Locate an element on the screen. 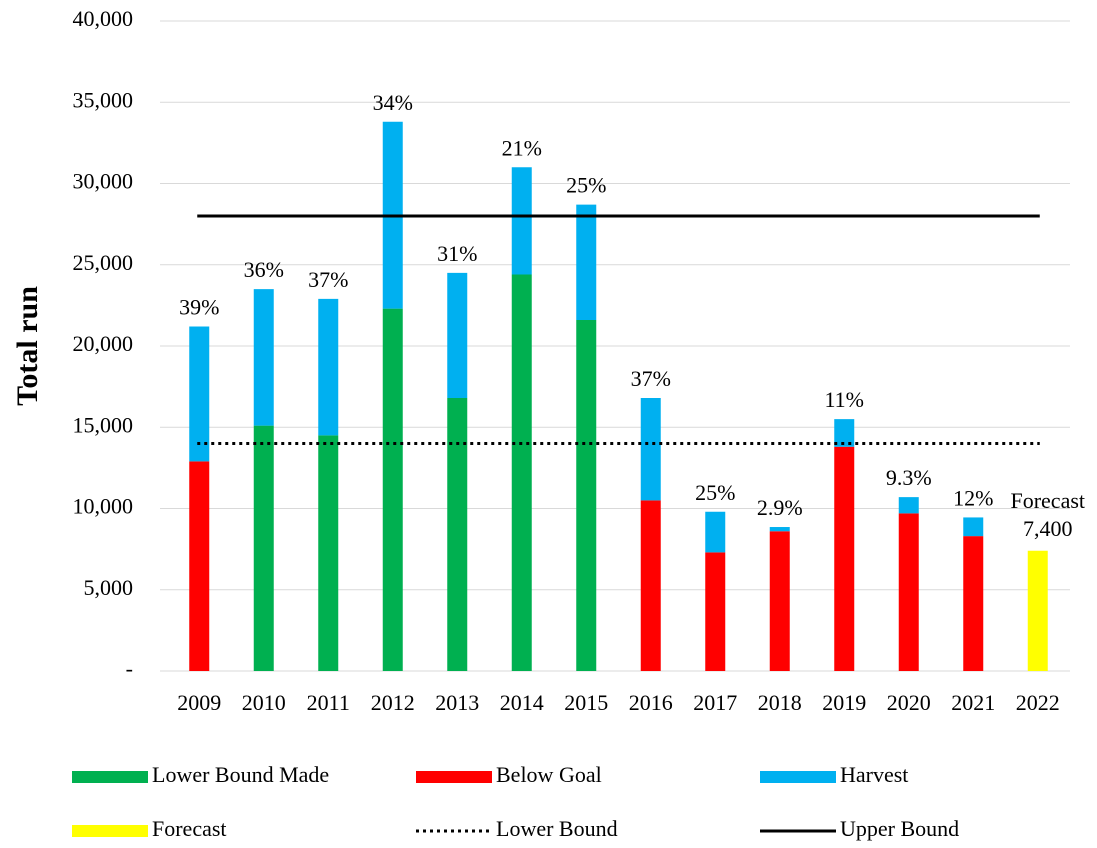  harvest-rate-label: 34% is located at coordinates (393, 102).